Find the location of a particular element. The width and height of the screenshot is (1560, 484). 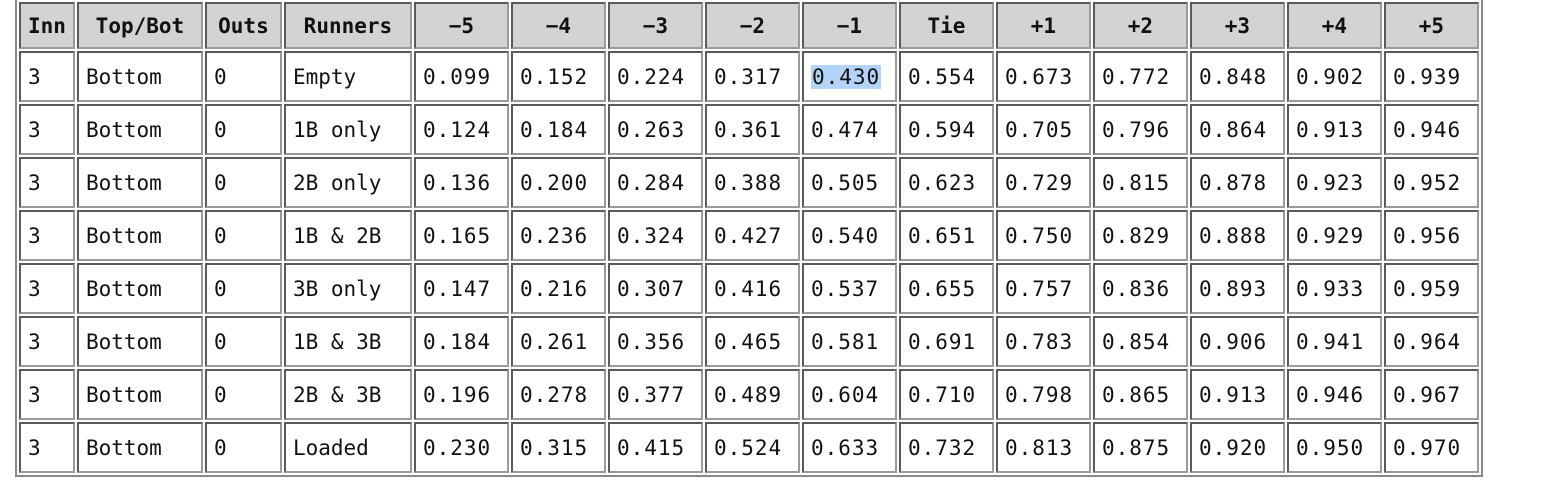

cell-minus-1: 0.604 is located at coordinates (849, 394).